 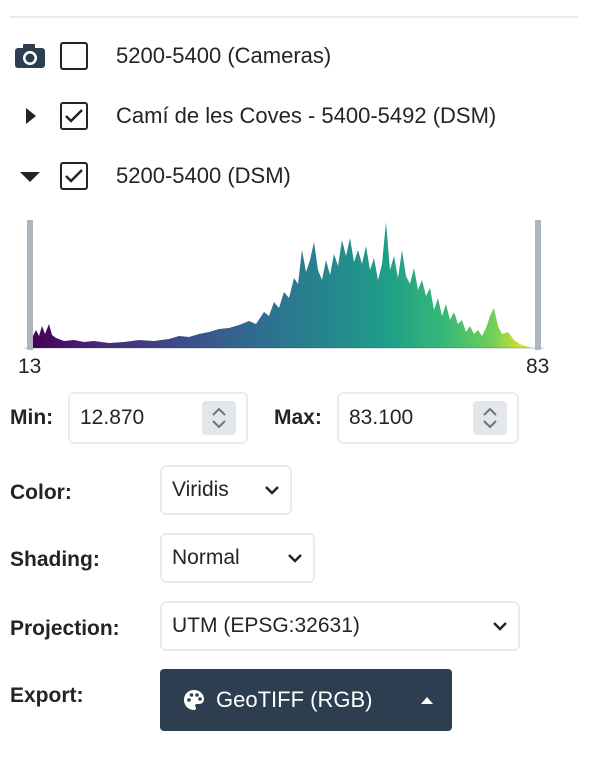 What do you see at coordinates (200, 489) in the screenshot?
I see `color-value: Viridis` at bounding box center [200, 489].